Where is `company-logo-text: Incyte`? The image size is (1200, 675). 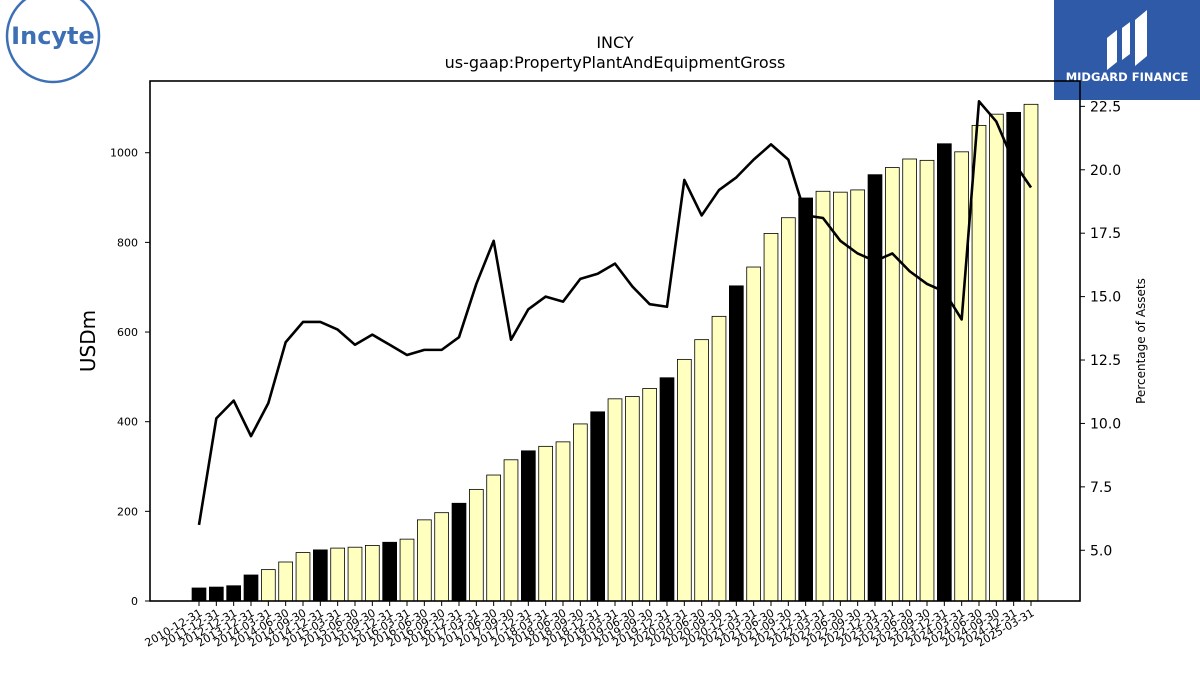 company-logo-text: Incyte is located at coordinates (53, 36).